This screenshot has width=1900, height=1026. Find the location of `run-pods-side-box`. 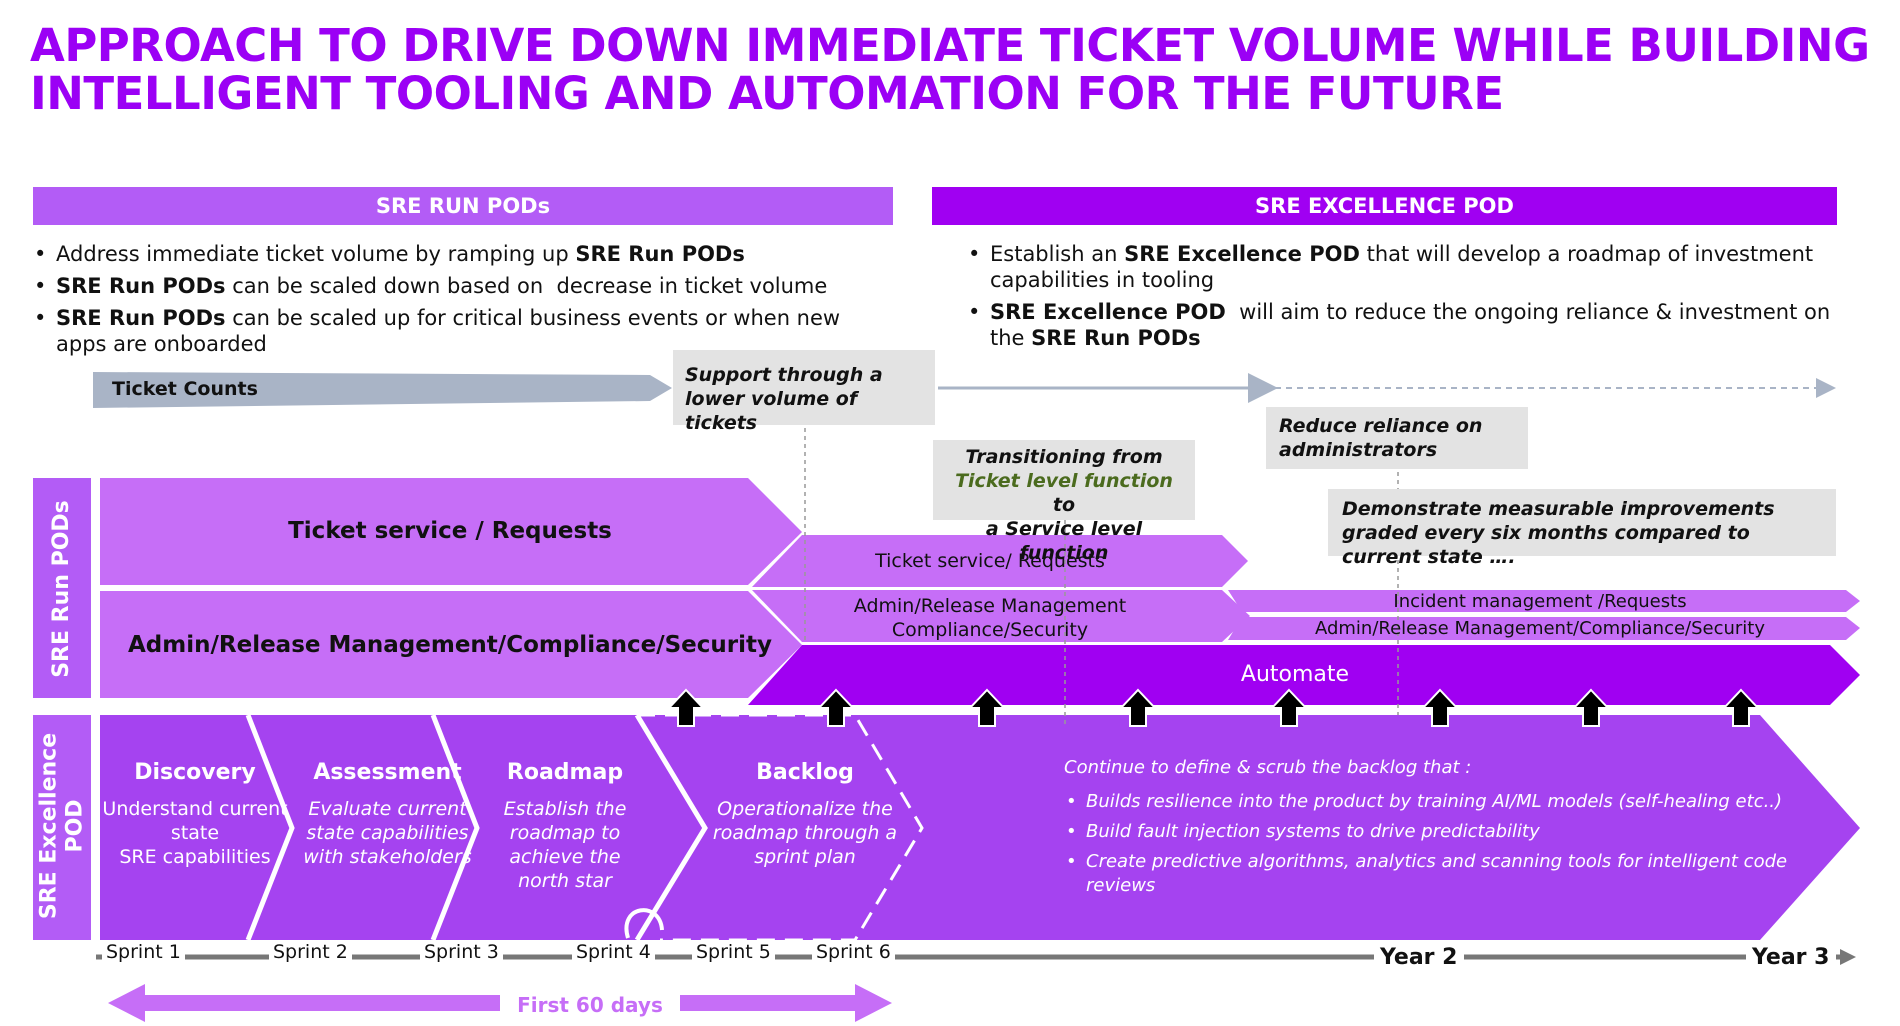

run-pods-side-box is located at coordinates (62, 588).